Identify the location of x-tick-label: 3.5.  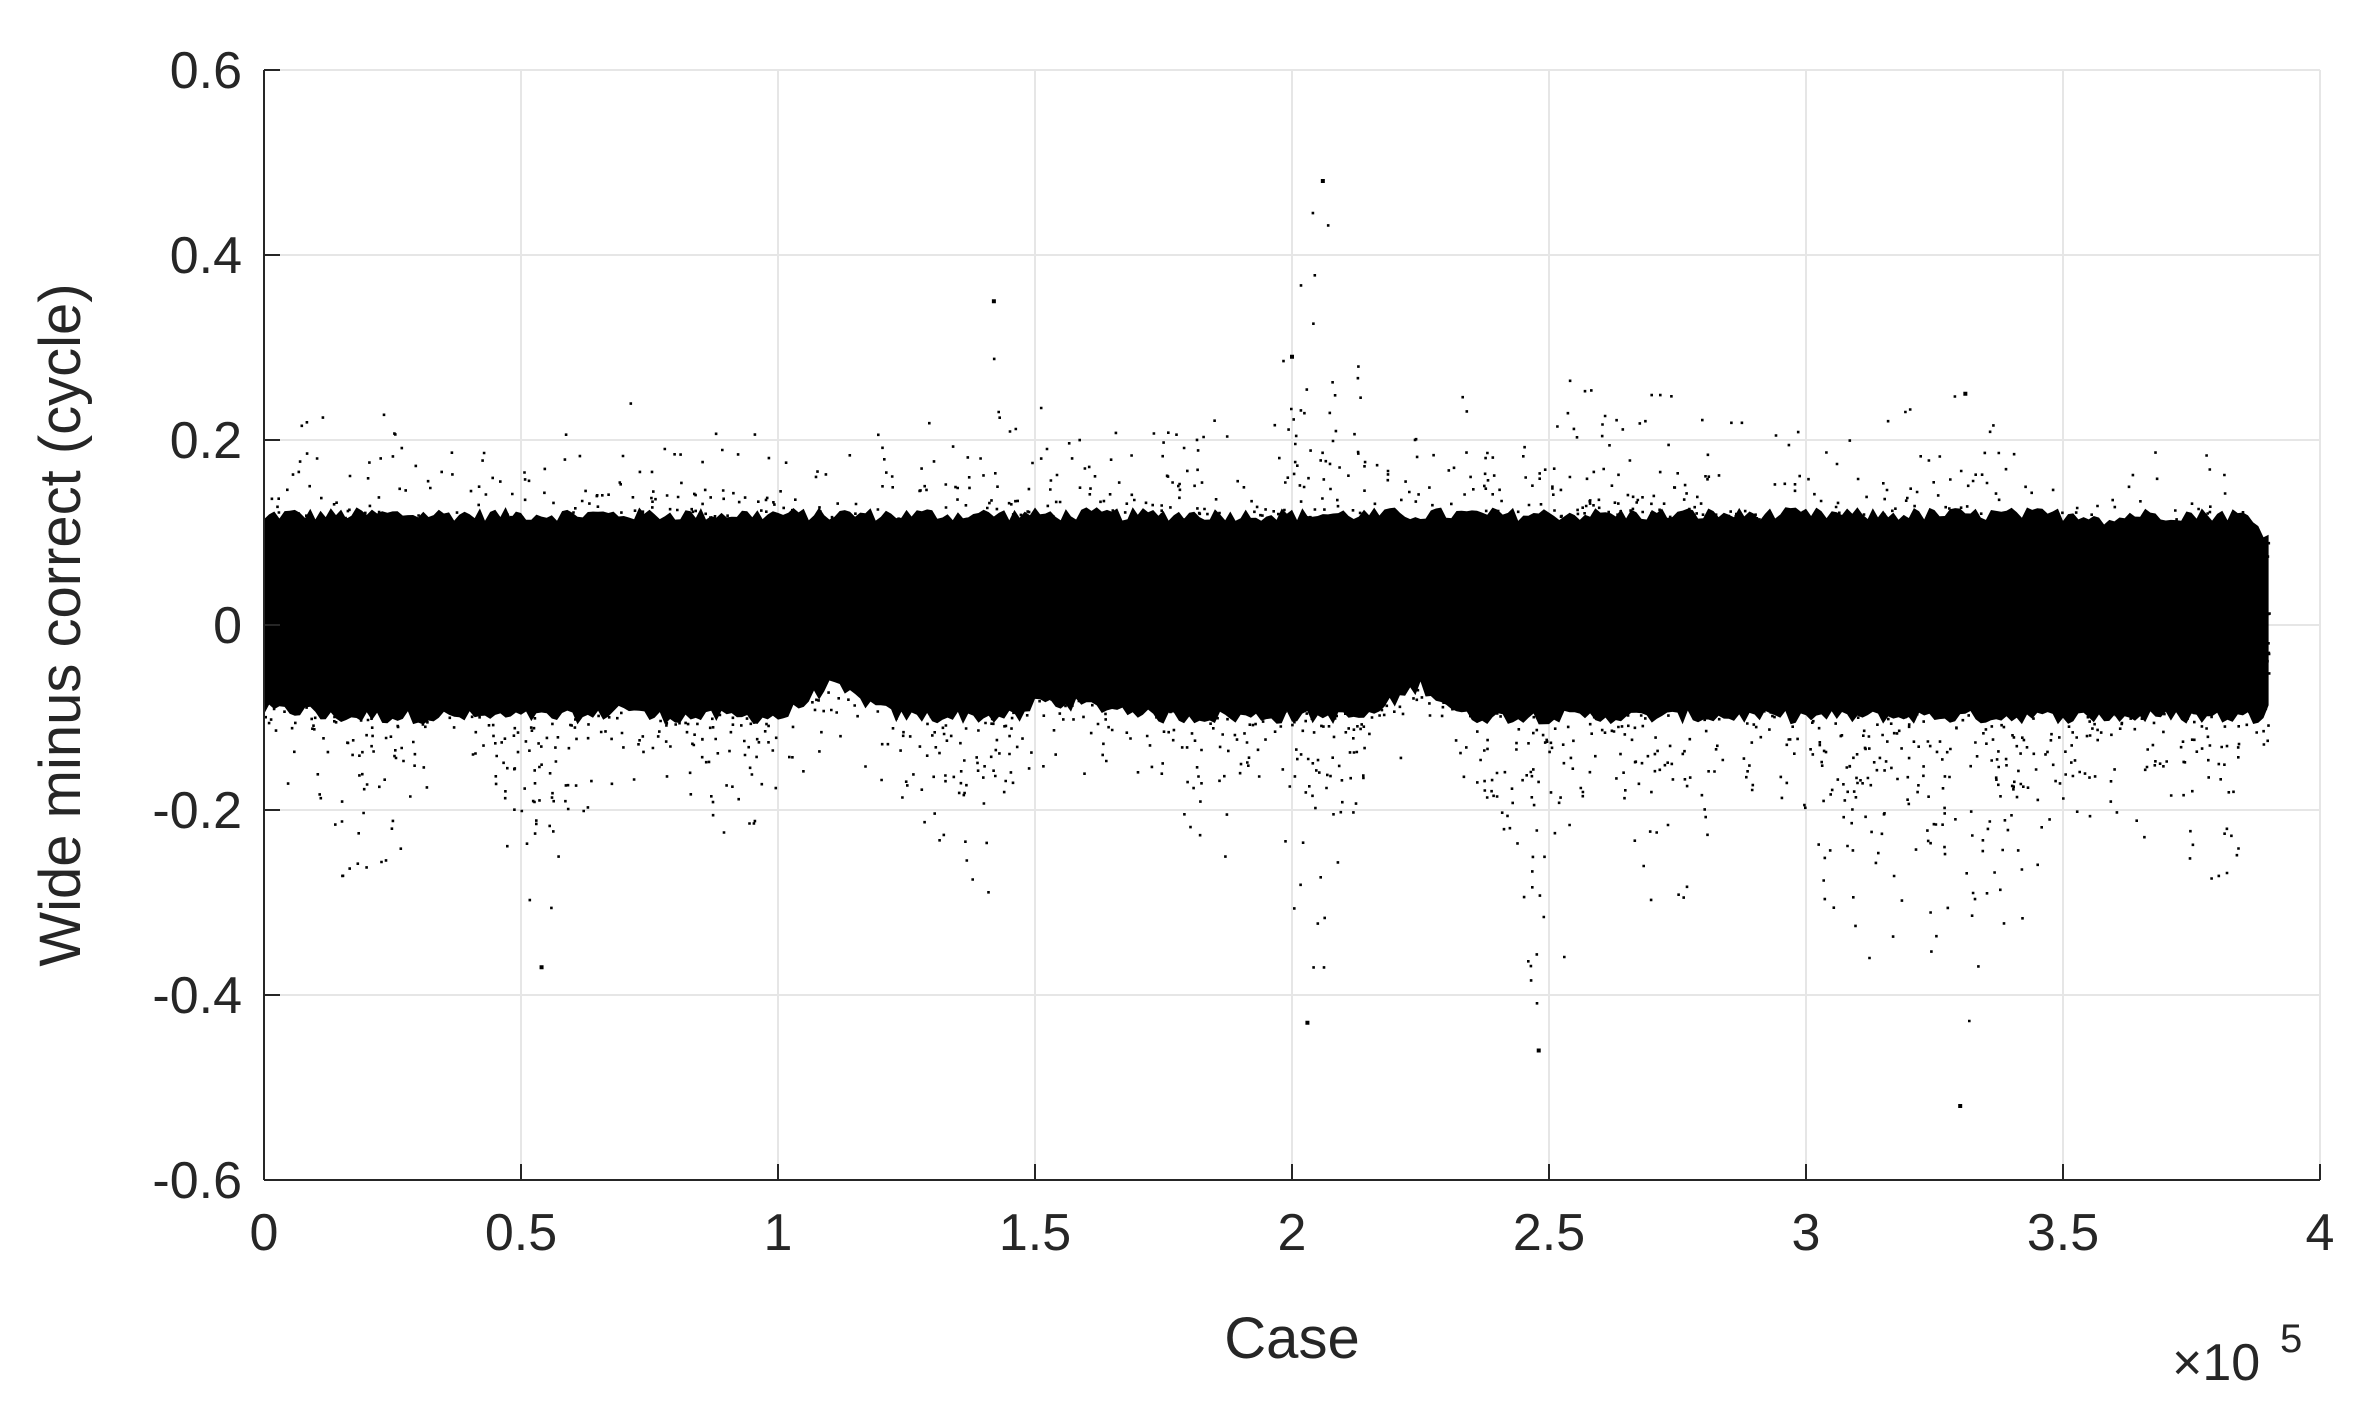
(2063, 1233).